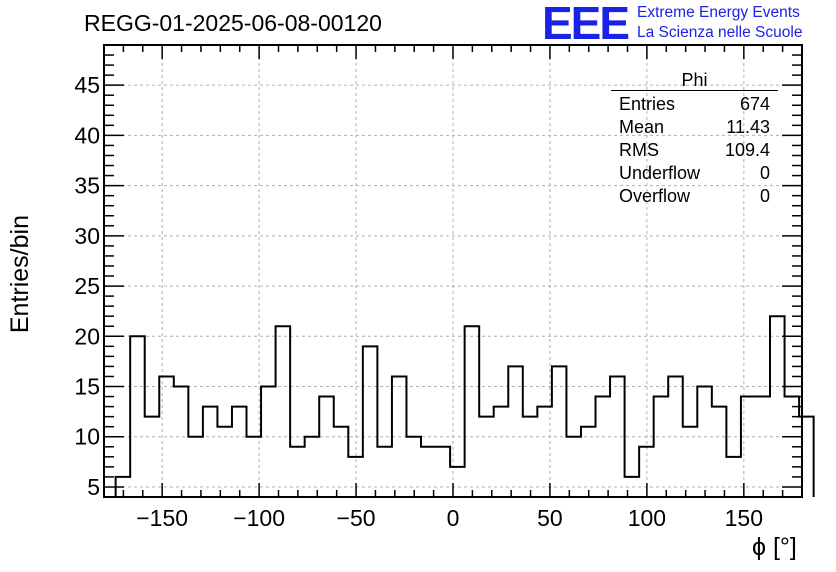  Describe the element at coordinates (233, 23) in the screenshot. I see `chart-title: REGG-01-2025-06-08-00120` at that location.